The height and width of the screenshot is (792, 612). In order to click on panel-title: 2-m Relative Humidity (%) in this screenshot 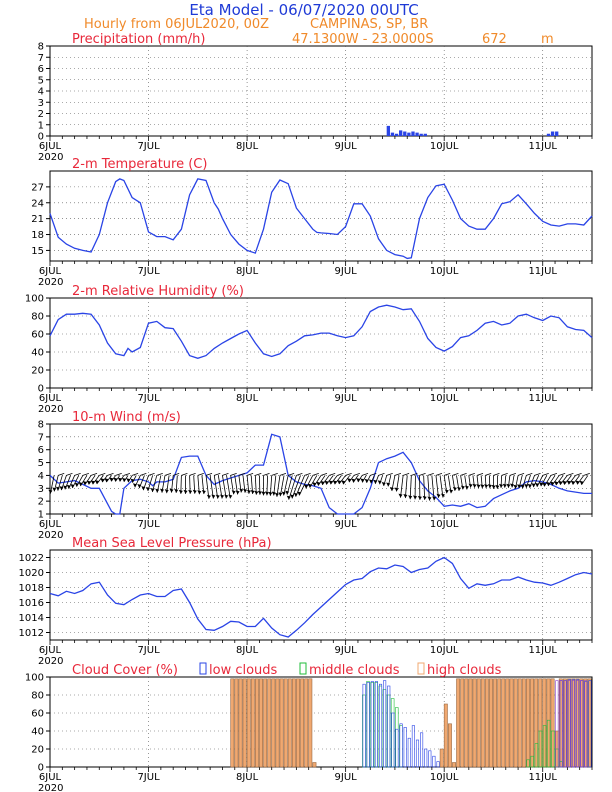, I will do `click(158, 291)`.